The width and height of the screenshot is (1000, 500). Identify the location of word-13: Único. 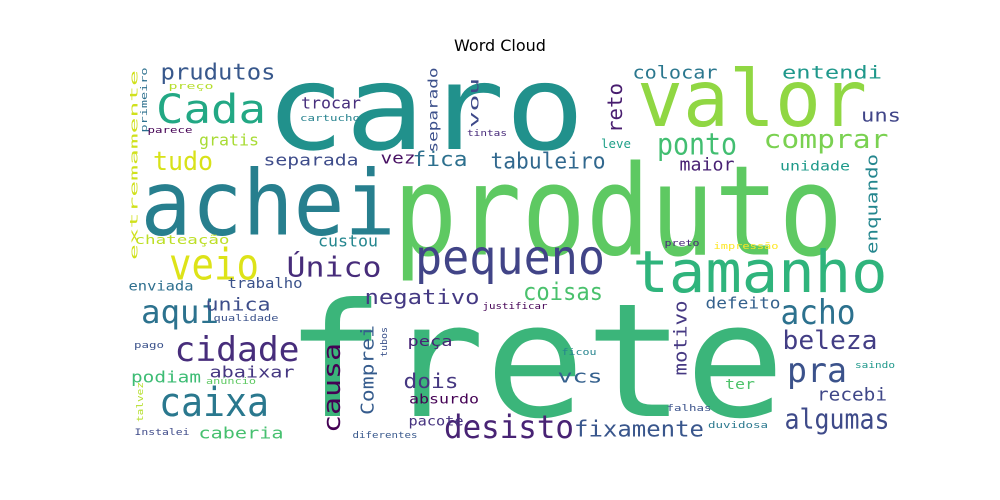
(334, 267).